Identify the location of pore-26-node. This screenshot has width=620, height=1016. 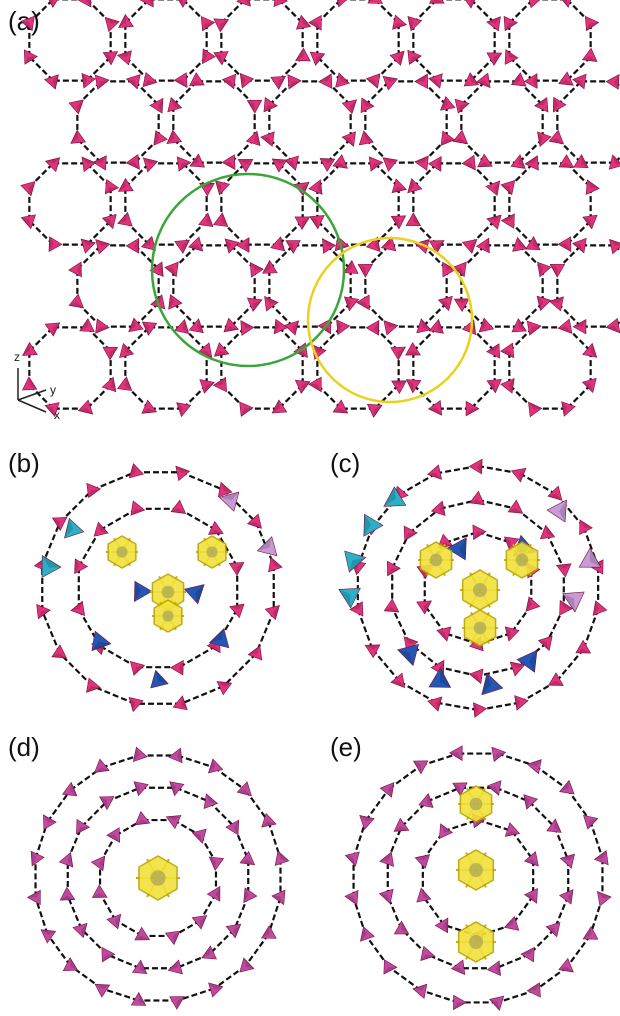
(279, 406).